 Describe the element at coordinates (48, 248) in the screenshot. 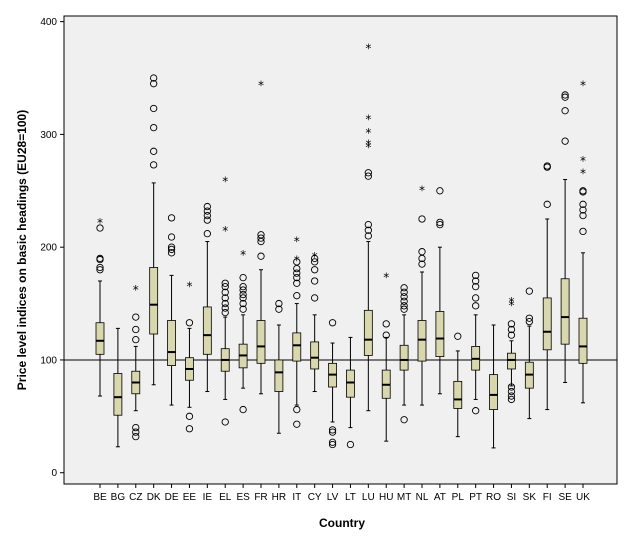

I see `y-tick-label: 200` at that location.